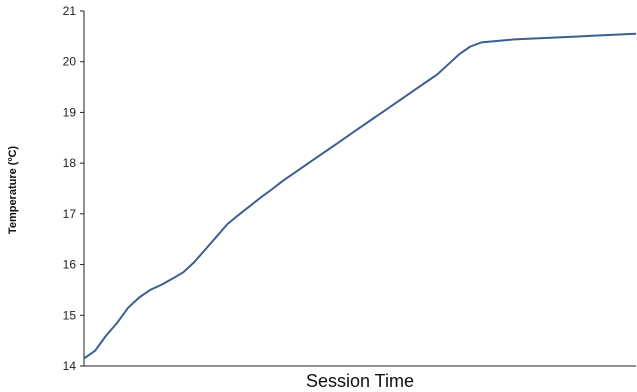 Image resolution: width=637 pixels, height=392 pixels. I want to click on x-axis-title: Session Time, so click(360, 381).